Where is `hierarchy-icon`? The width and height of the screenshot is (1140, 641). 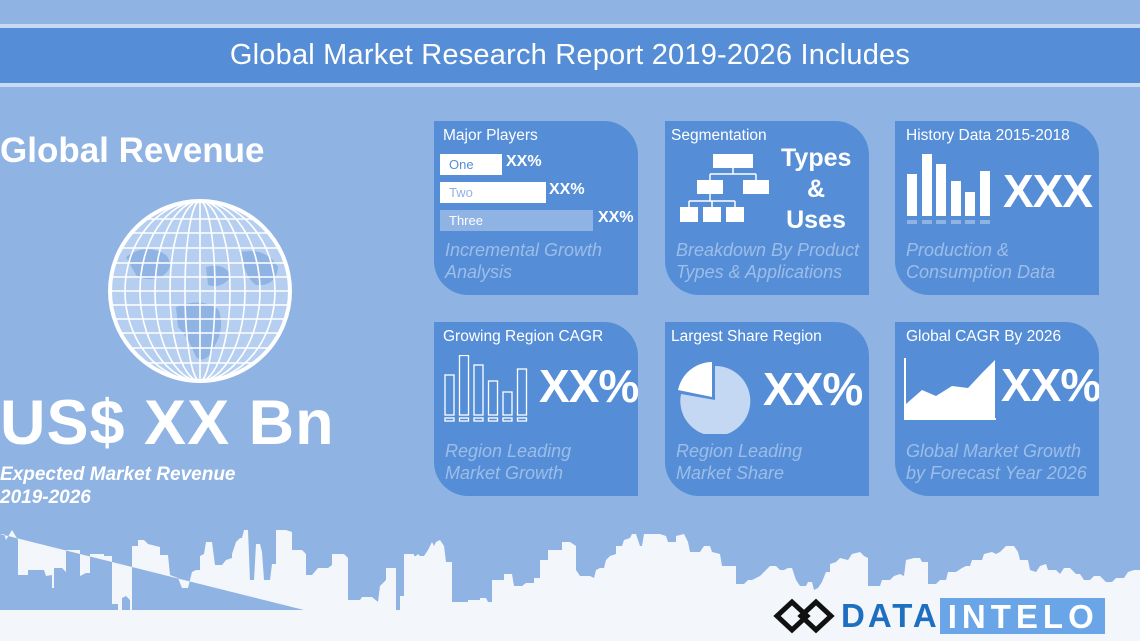 hierarchy-icon is located at coordinates (724, 188).